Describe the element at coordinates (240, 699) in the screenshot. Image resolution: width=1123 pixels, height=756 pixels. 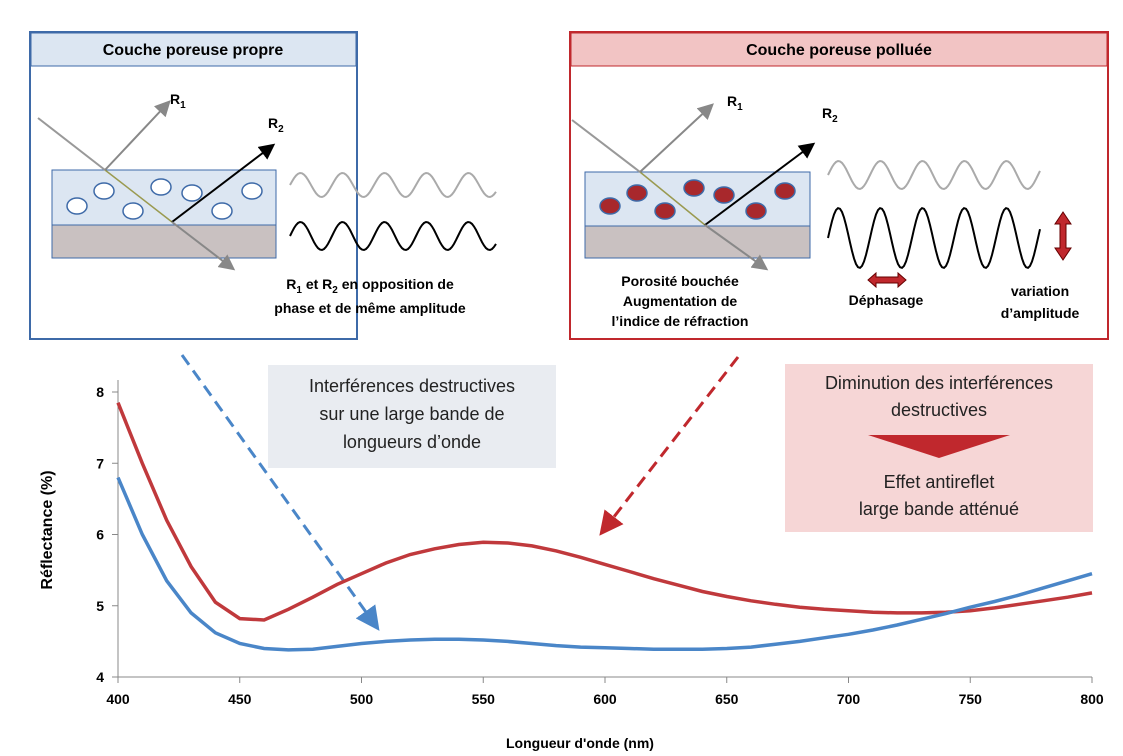
I see `x-tick-label: 450` at that location.